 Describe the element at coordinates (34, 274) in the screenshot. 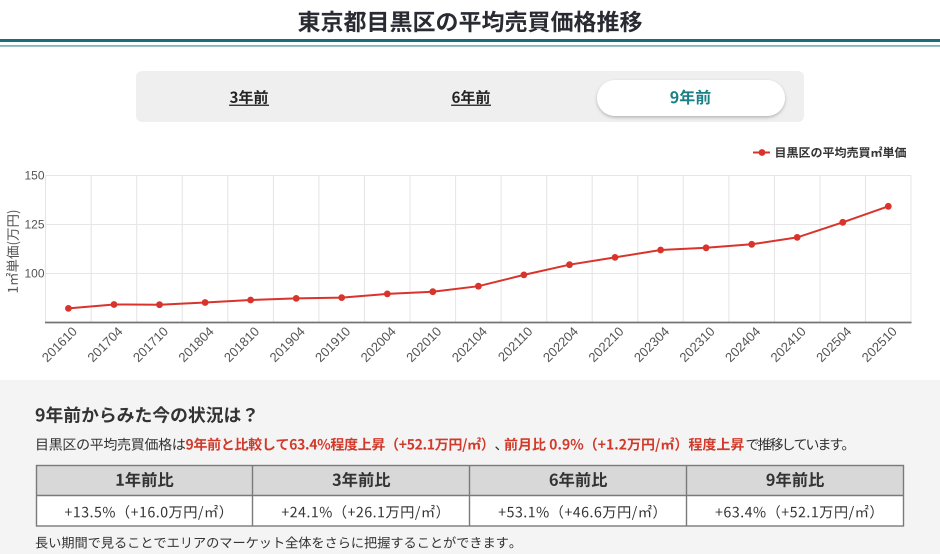

I see `svg-text: 100` at that location.